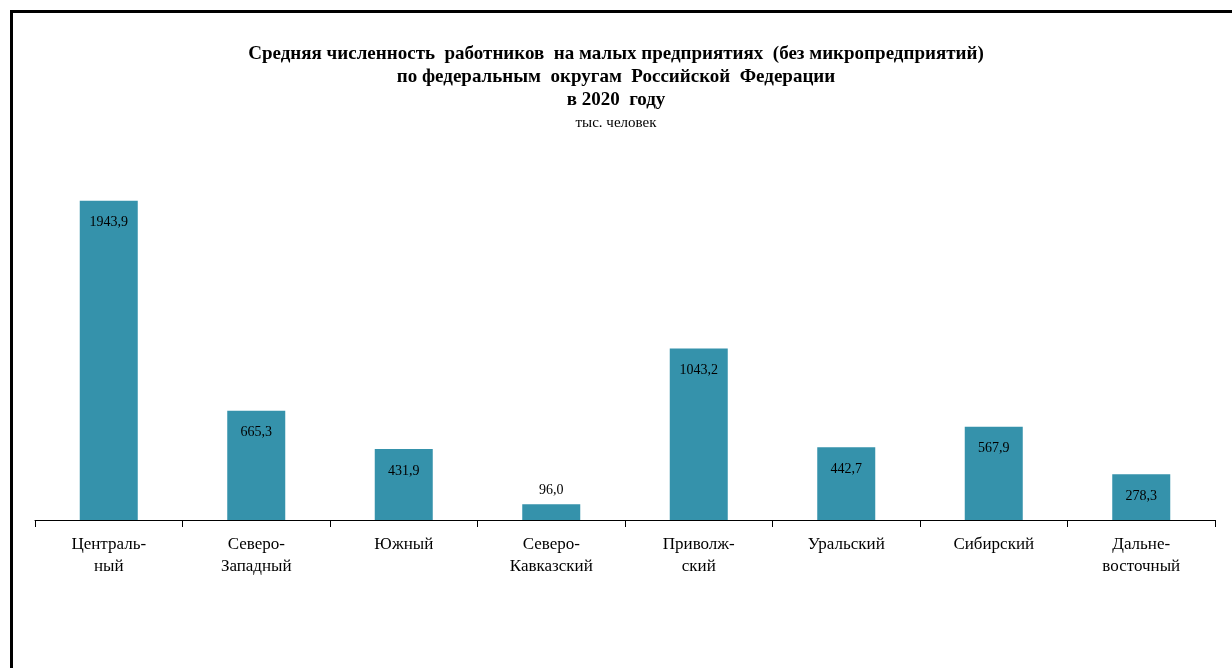 Image resolution: width=1232 pixels, height=668 pixels. What do you see at coordinates (109, 554) in the screenshot?
I see `x-tick-label: Централь- ный` at bounding box center [109, 554].